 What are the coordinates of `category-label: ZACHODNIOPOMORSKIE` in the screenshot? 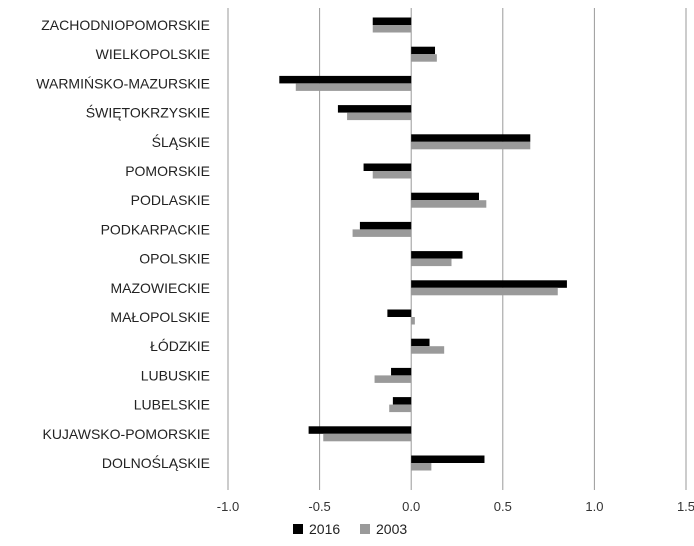 It's located at (125, 25).